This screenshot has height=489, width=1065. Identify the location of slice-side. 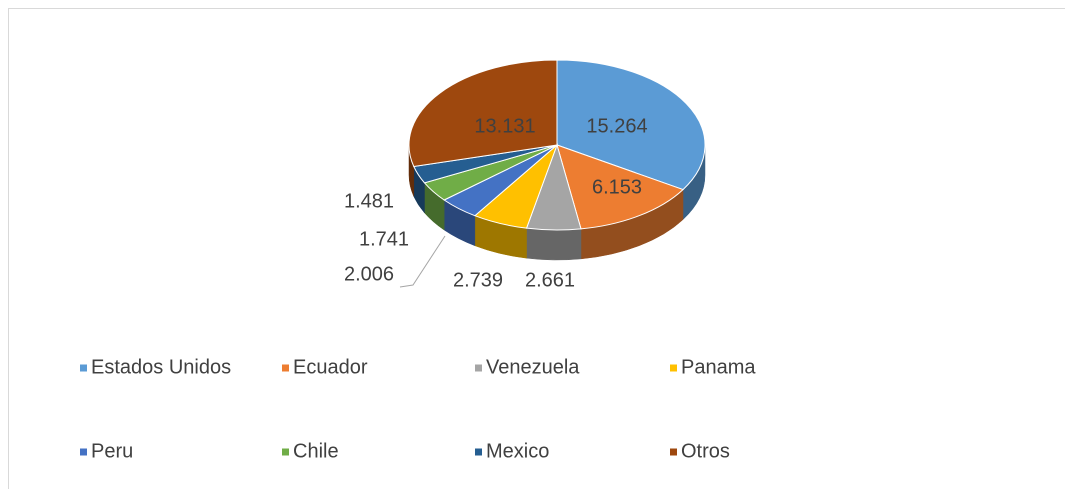
(554, 244).